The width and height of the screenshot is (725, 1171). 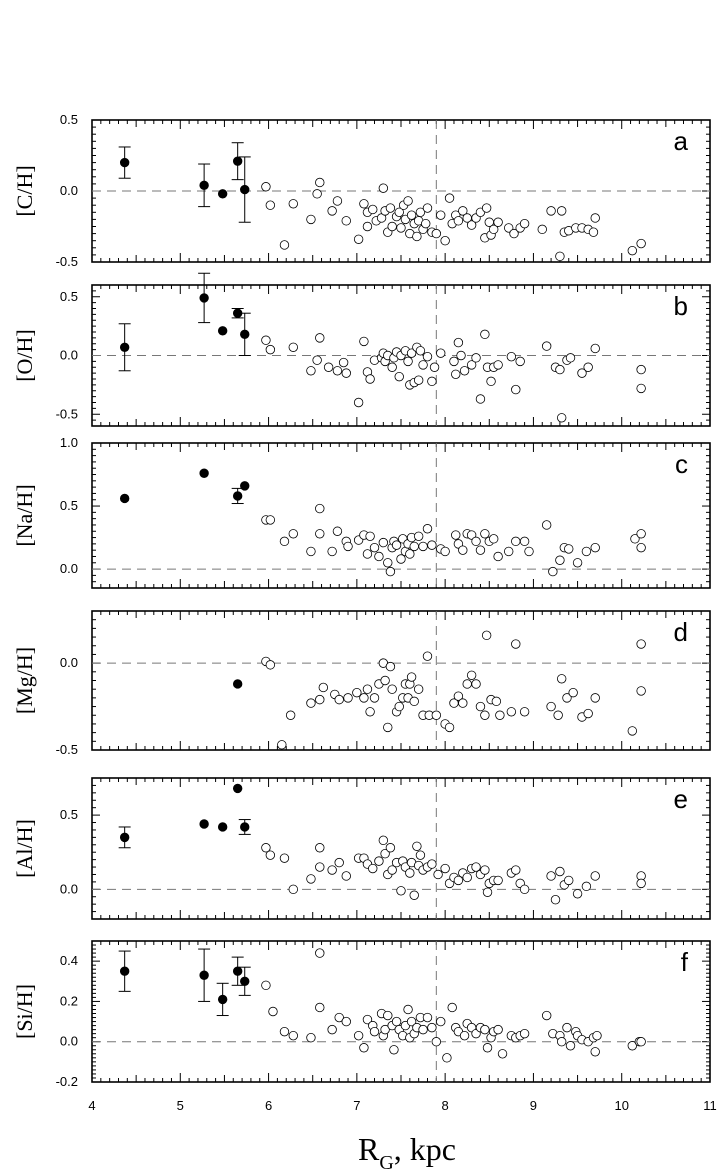 I want to click on panel-a: 0.5 0.0 -0.5 [C/H] a, so click(x=361, y=190).